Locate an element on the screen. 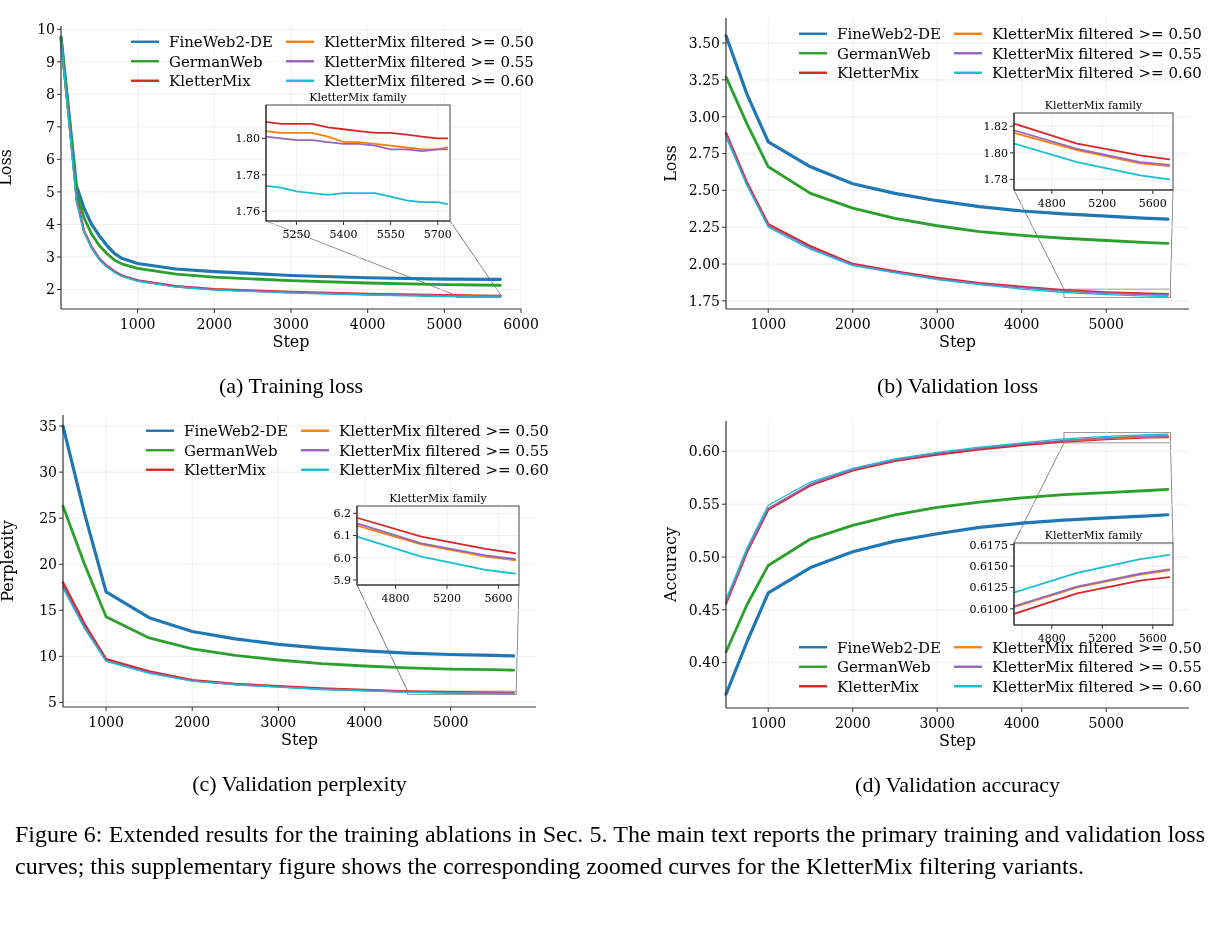  y-tick-label: 3 is located at coordinates (50, 256).